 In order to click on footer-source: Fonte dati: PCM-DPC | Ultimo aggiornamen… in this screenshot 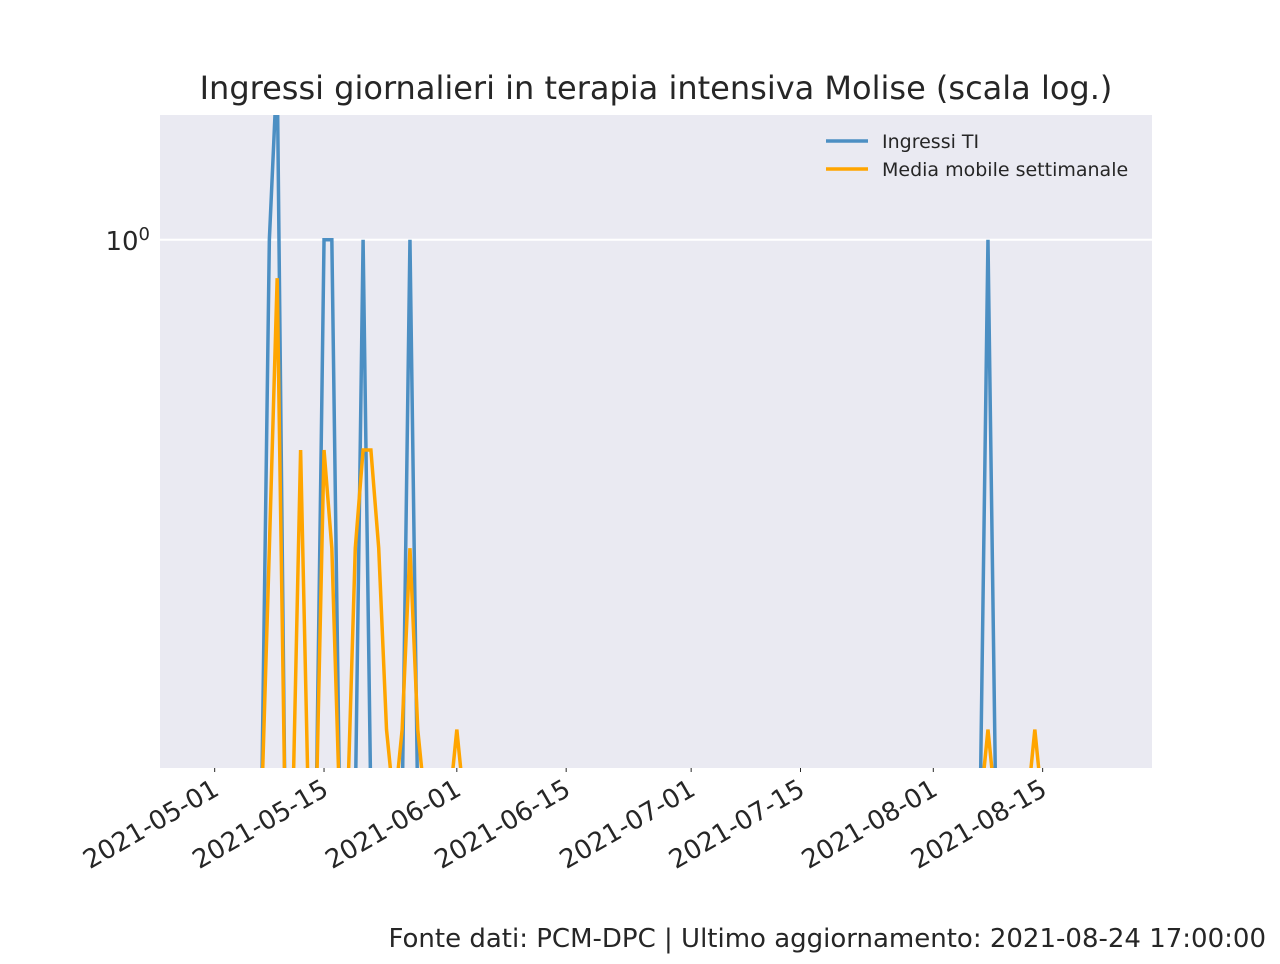, I will do `click(827, 939)`.